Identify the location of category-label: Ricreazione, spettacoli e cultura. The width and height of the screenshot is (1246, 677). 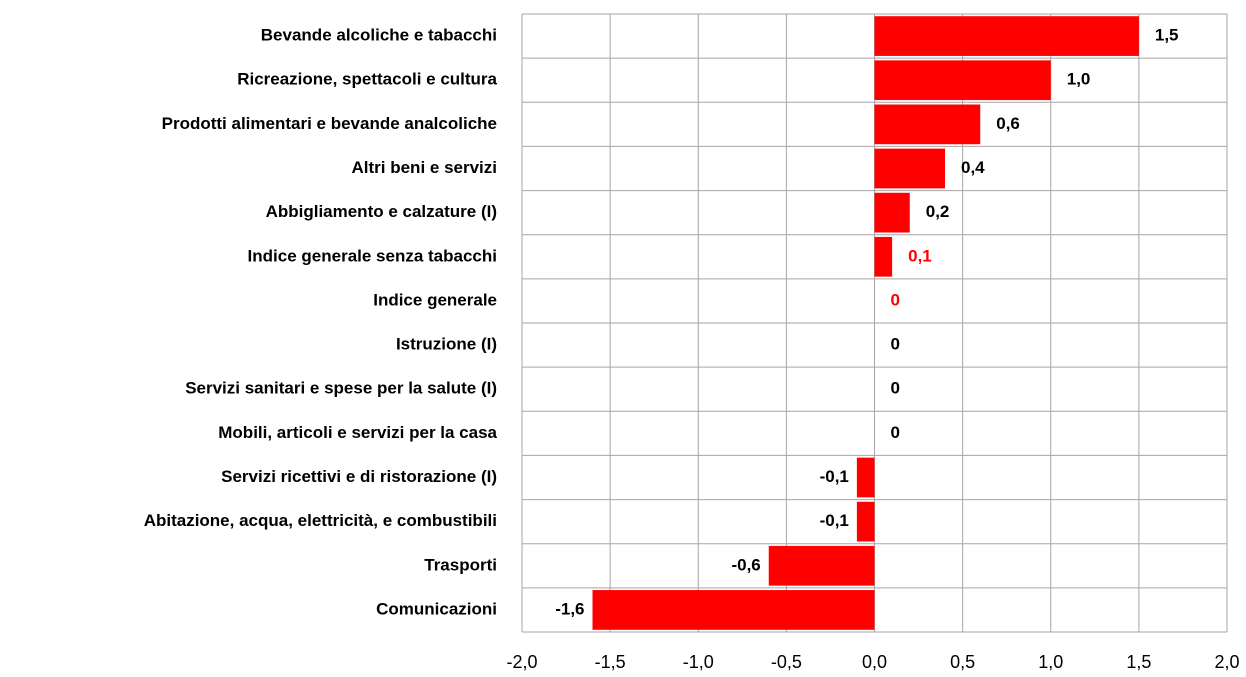
(367, 79).